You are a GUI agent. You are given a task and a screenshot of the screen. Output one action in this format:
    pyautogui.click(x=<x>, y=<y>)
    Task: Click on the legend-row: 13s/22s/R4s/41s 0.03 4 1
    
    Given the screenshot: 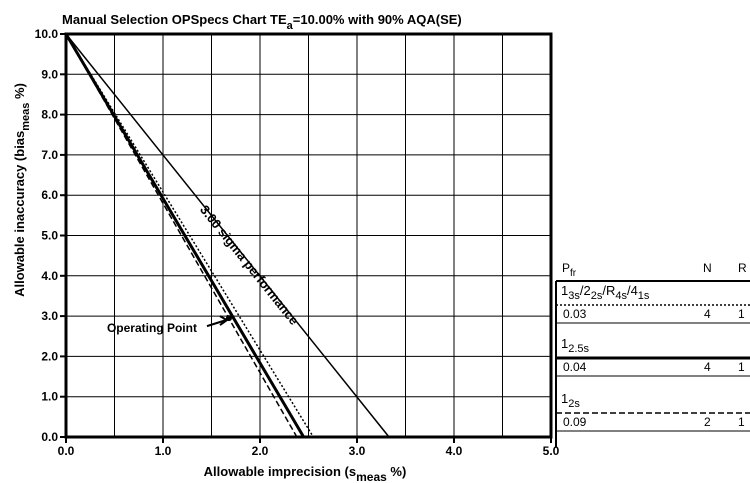 What is the action you would take?
    pyautogui.click(x=653, y=303)
    